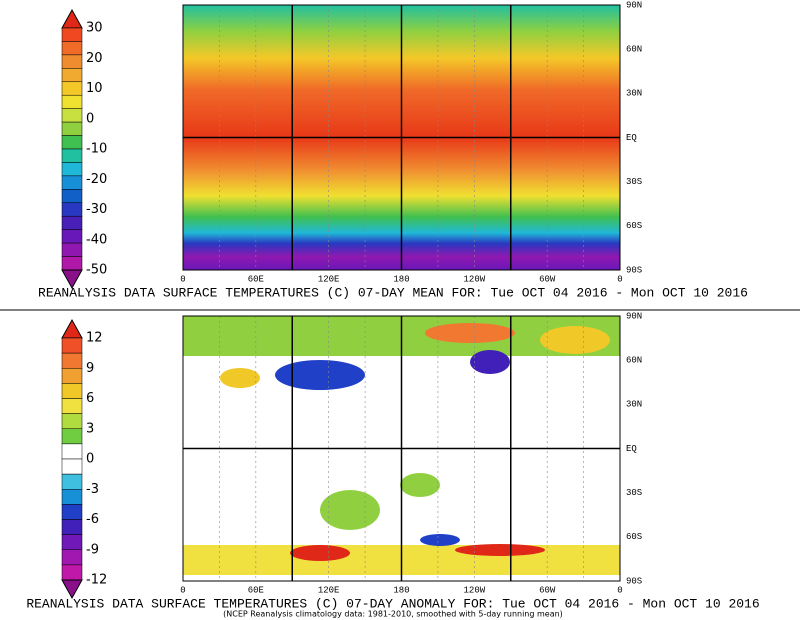 The height and width of the screenshot is (620, 800). Describe the element at coordinates (90, 368) in the screenshot. I see `colorbar-label: 9` at that location.